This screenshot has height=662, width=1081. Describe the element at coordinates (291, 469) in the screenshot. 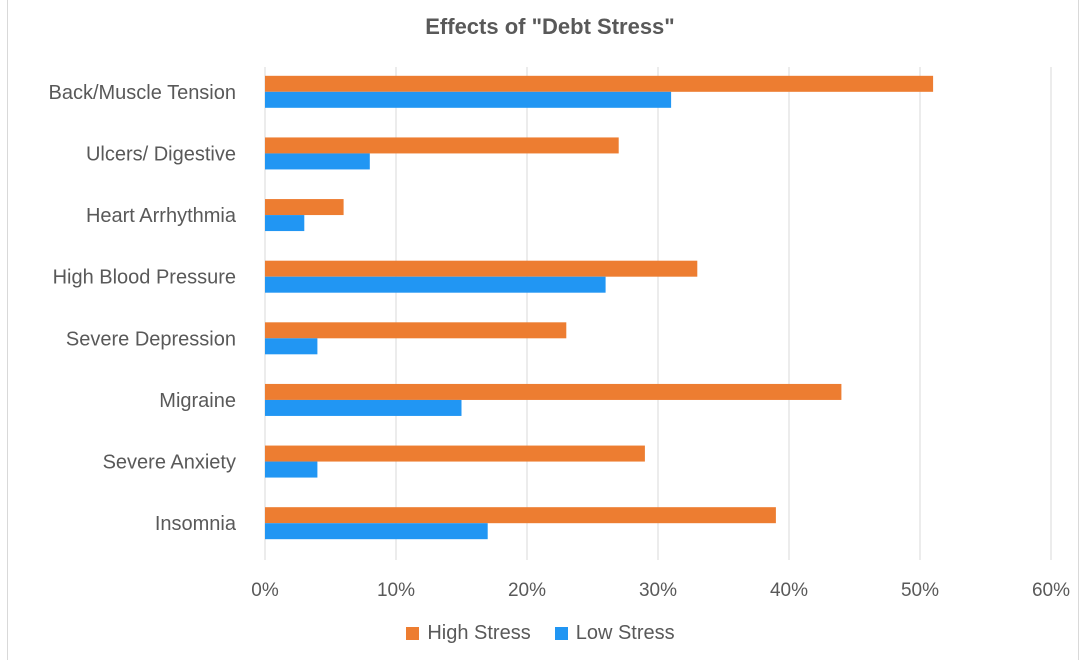

I see `bar-low-stress-severe-anxiety` at that location.